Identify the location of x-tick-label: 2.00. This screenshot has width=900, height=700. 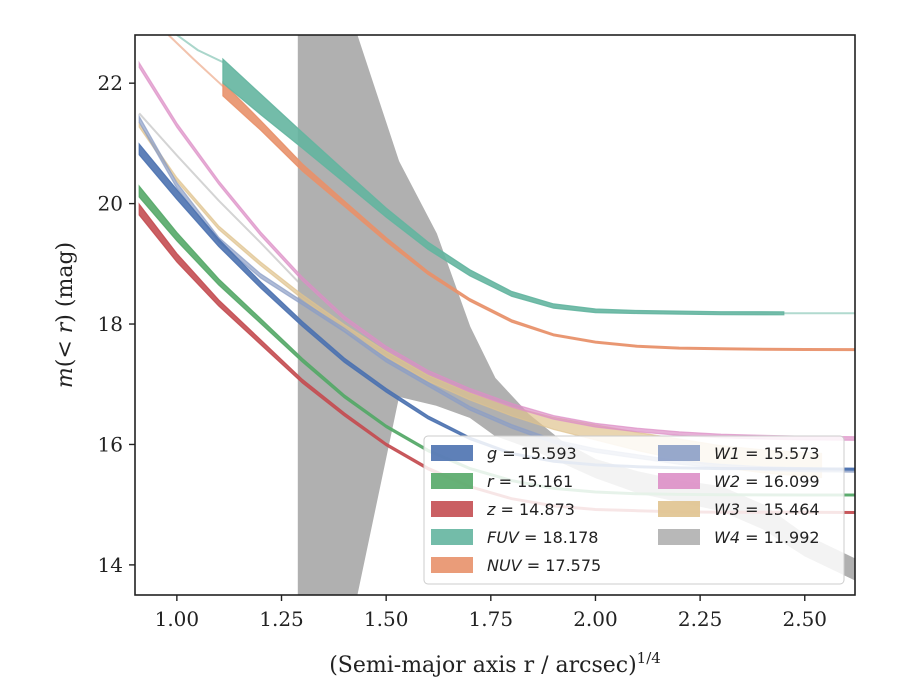
(595, 619).